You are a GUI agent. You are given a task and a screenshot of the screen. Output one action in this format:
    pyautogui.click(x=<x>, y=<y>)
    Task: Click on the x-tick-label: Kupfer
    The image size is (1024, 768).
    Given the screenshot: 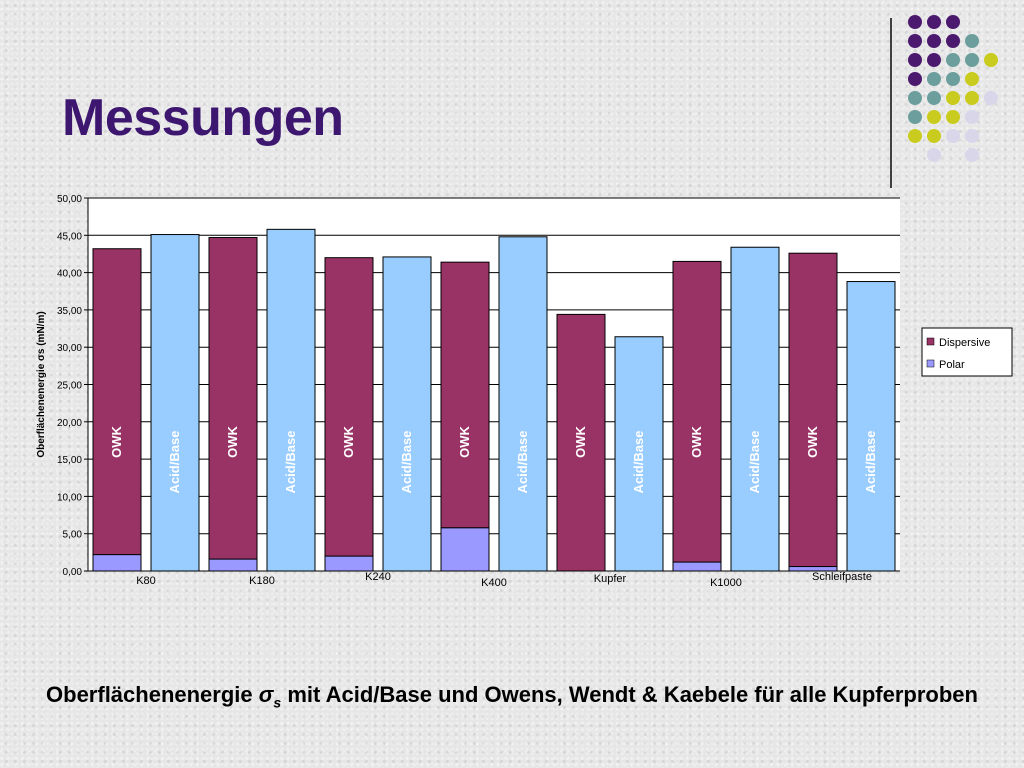 What is the action you would take?
    pyautogui.click(x=610, y=579)
    